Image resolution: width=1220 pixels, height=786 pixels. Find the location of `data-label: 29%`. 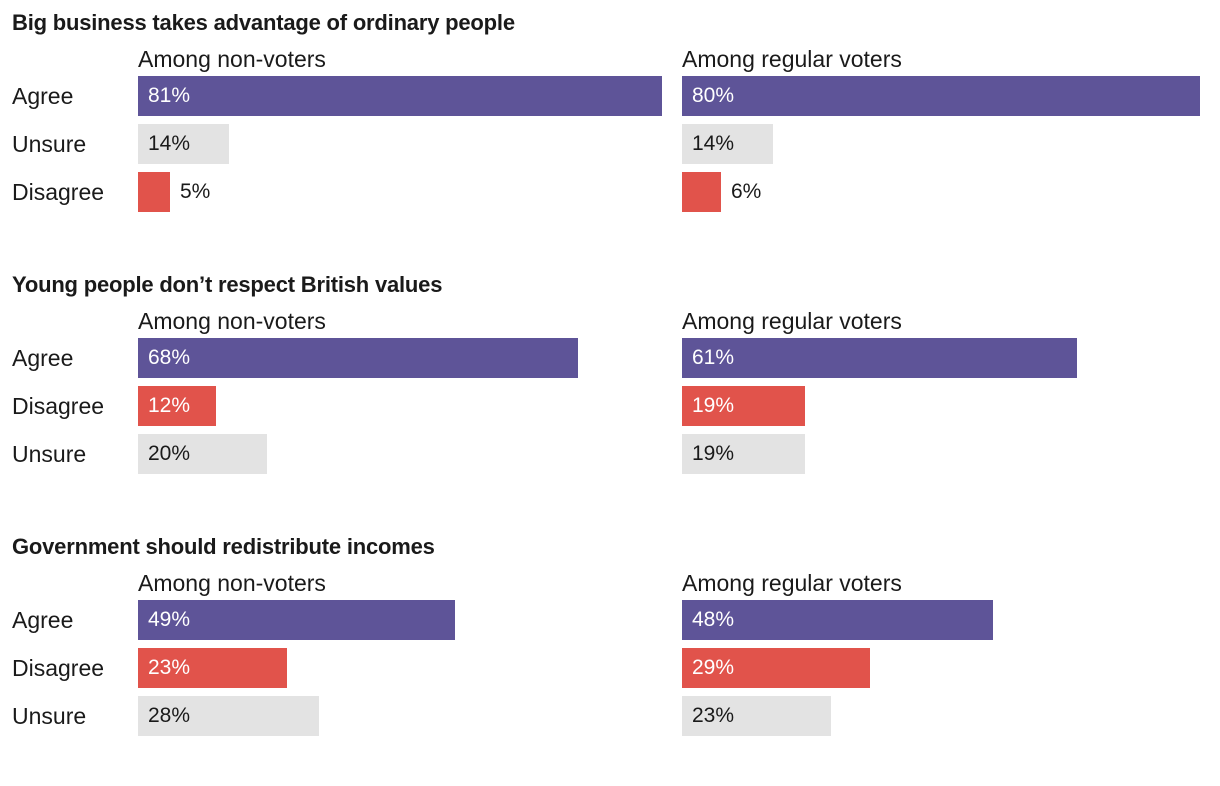

data-label: 29% is located at coordinates (713, 667).